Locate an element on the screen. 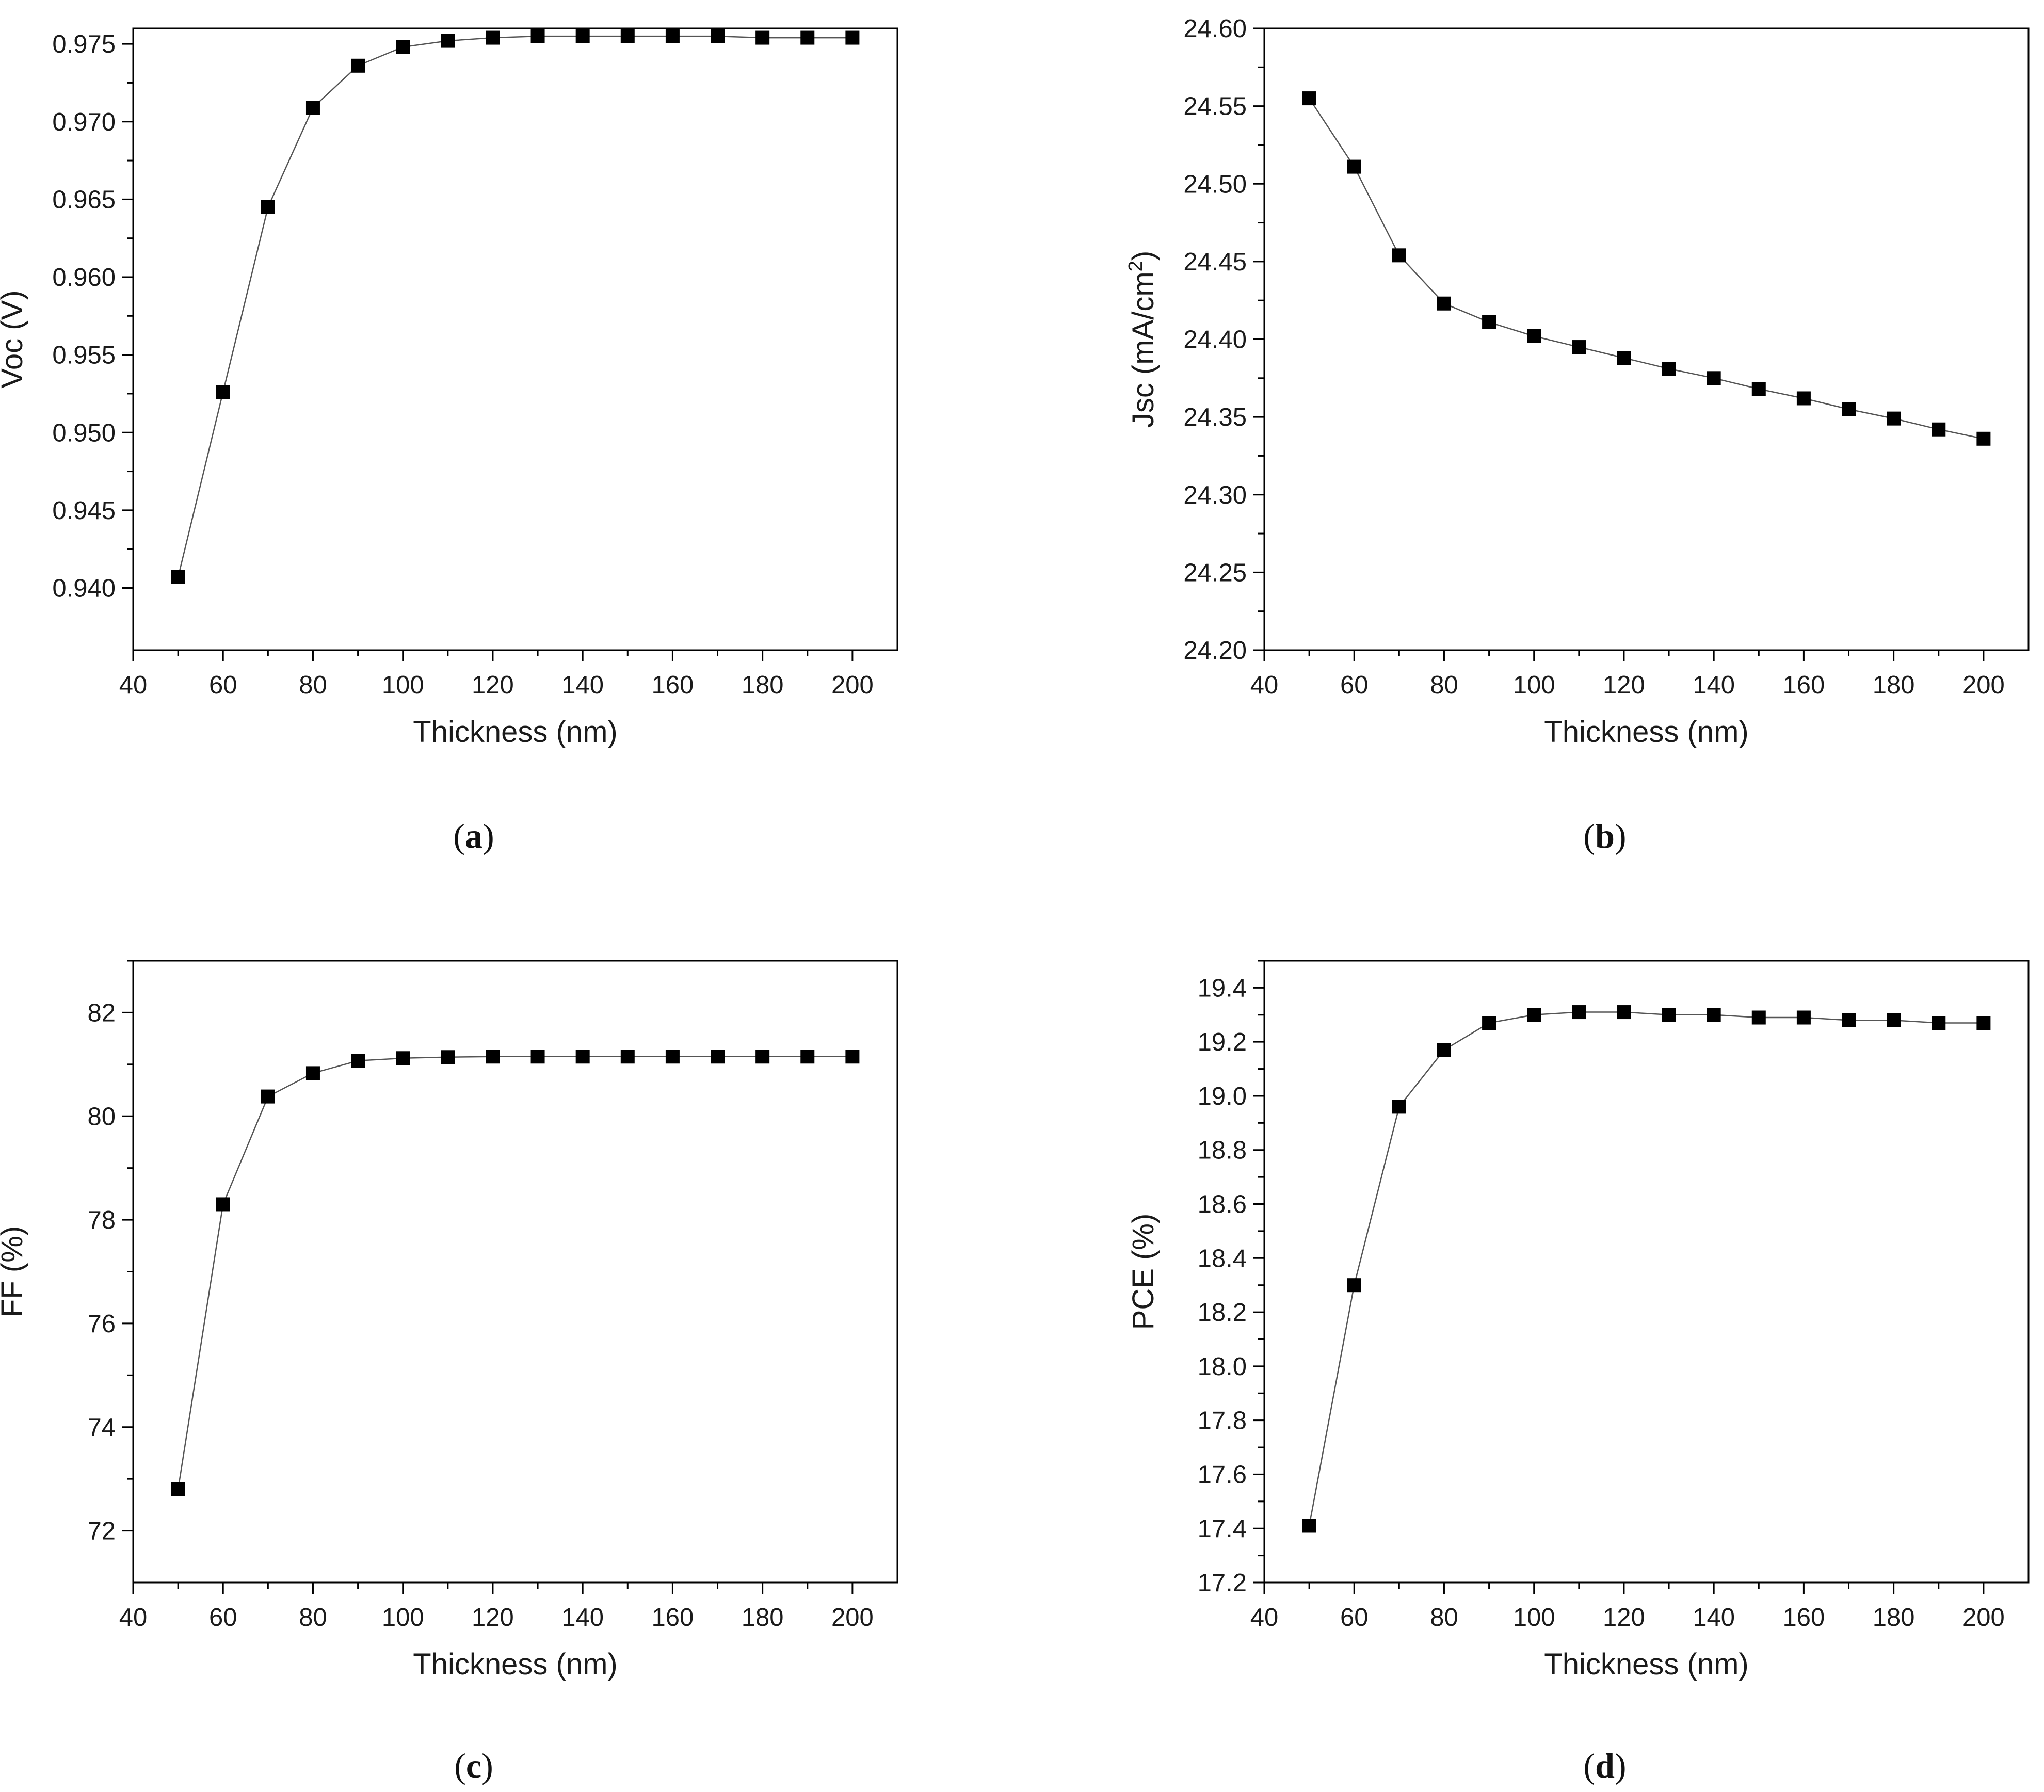  caption-letter: a is located at coordinates (473, 835).